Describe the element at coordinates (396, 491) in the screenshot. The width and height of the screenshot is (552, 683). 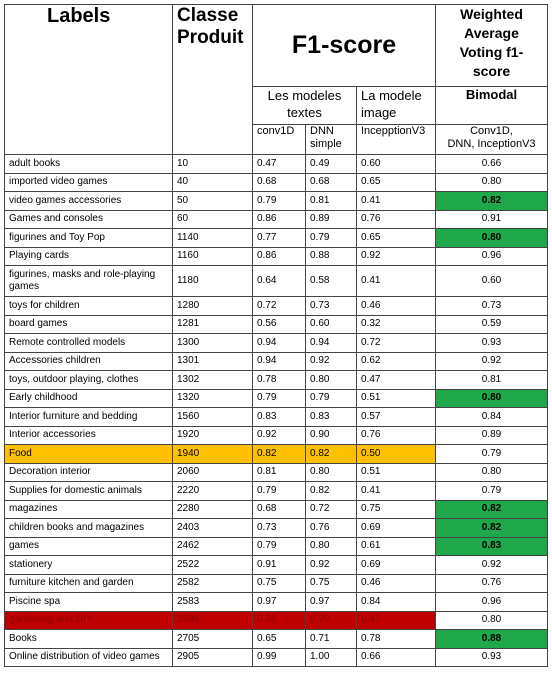
I see `inception-cell: 0.41` at that location.